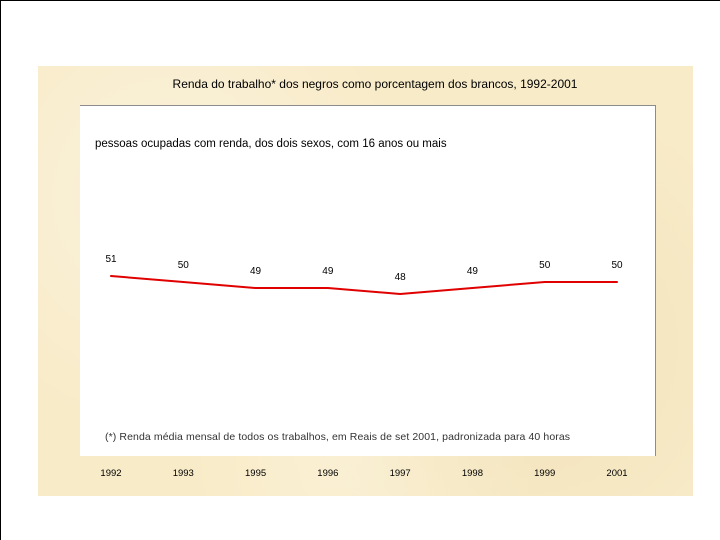 The width and height of the screenshot is (720, 540). I want to click on x-tick-label: 1998, so click(472, 473).